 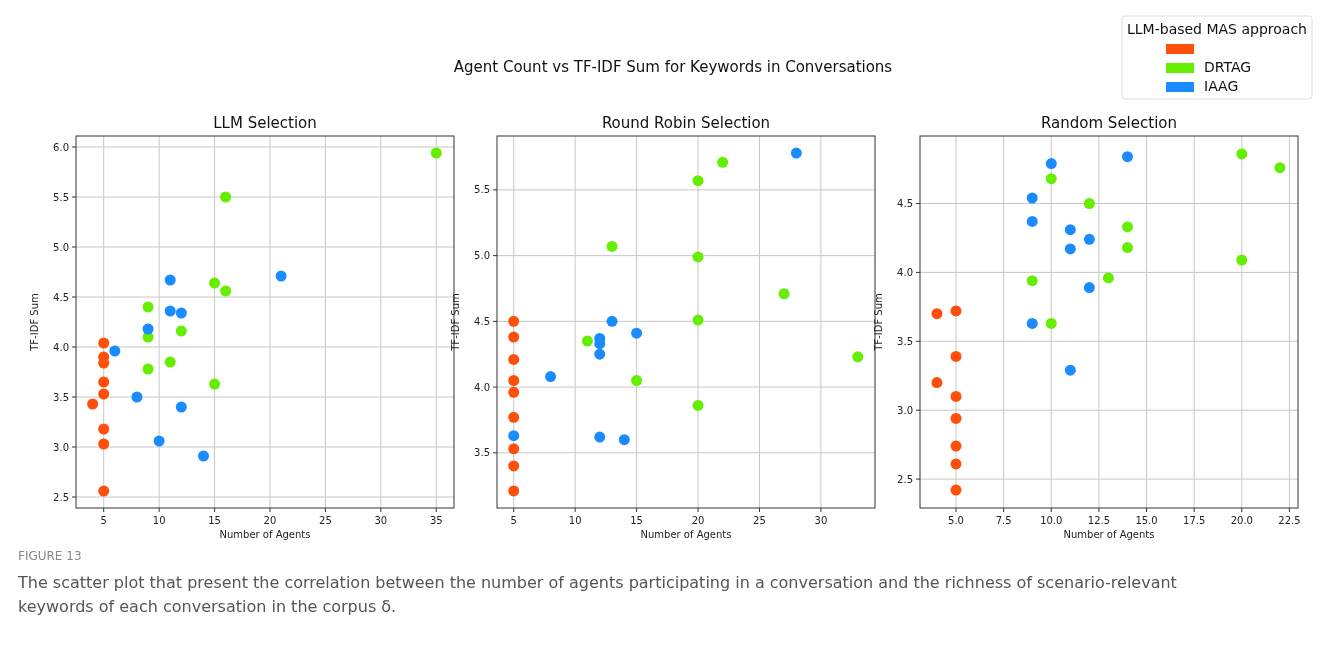 I want to click on chart-title: Round Robin Selection, so click(x=686, y=123).